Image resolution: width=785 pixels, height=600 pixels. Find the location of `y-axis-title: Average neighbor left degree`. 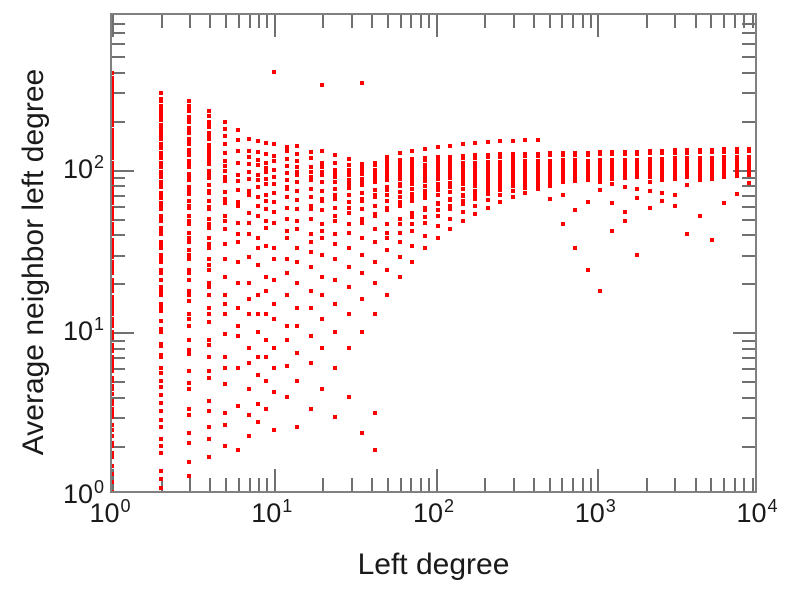

y-axis-title: Average neighbor left degree is located at coordinates (33, 262).